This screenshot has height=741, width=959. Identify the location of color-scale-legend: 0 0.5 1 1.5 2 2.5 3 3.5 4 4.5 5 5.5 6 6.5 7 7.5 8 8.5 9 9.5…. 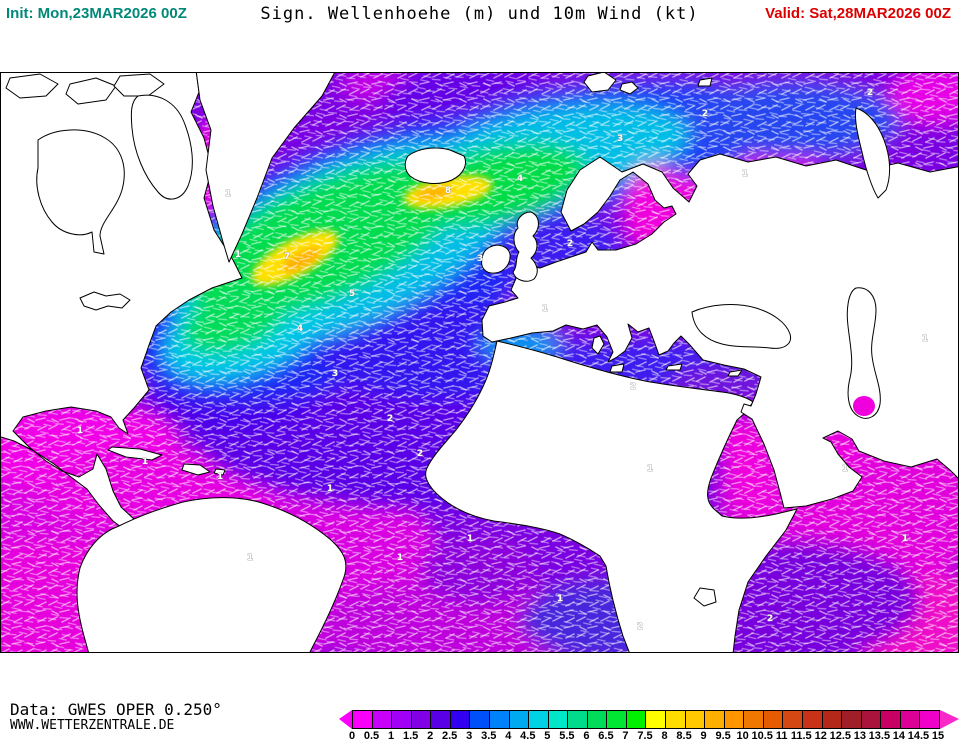
(649, 725).